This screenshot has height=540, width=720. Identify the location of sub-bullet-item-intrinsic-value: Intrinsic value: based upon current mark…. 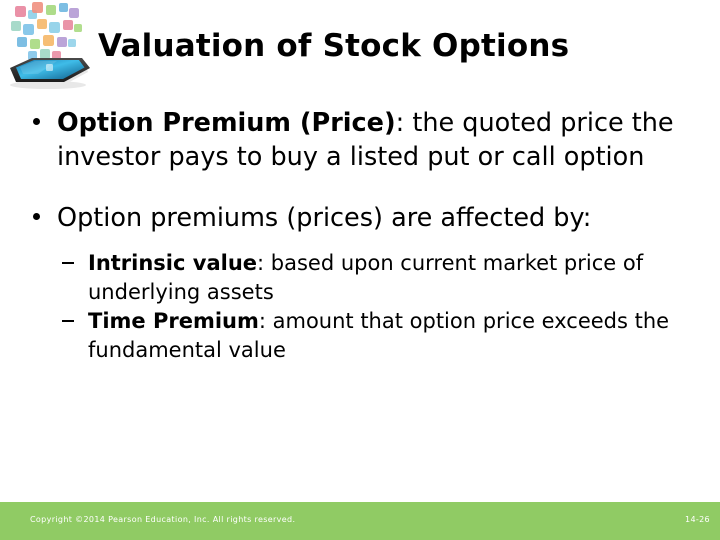
(360, 278).